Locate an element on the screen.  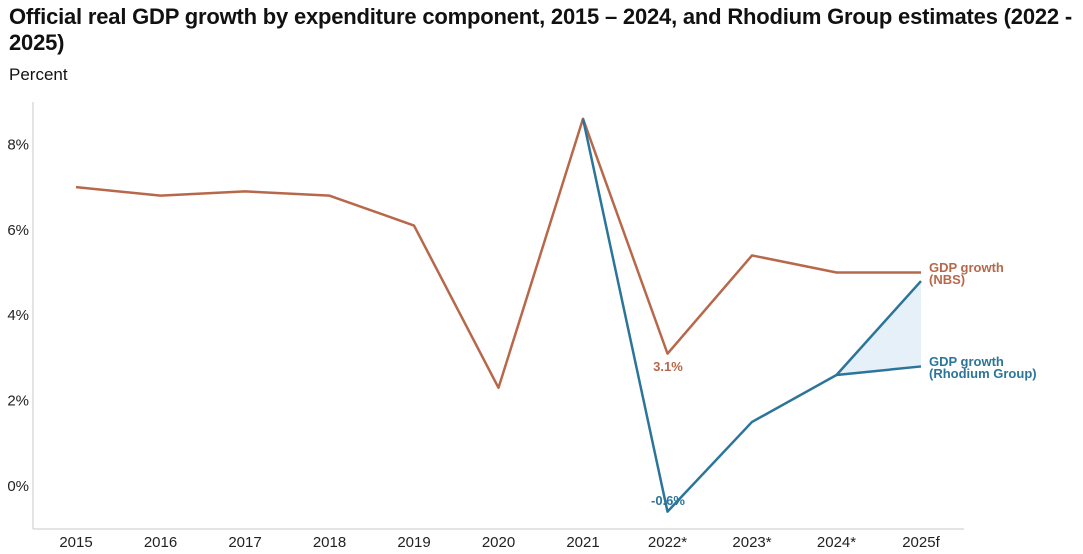
rhodium-upper-range-line is located at coordinates (878, 328).